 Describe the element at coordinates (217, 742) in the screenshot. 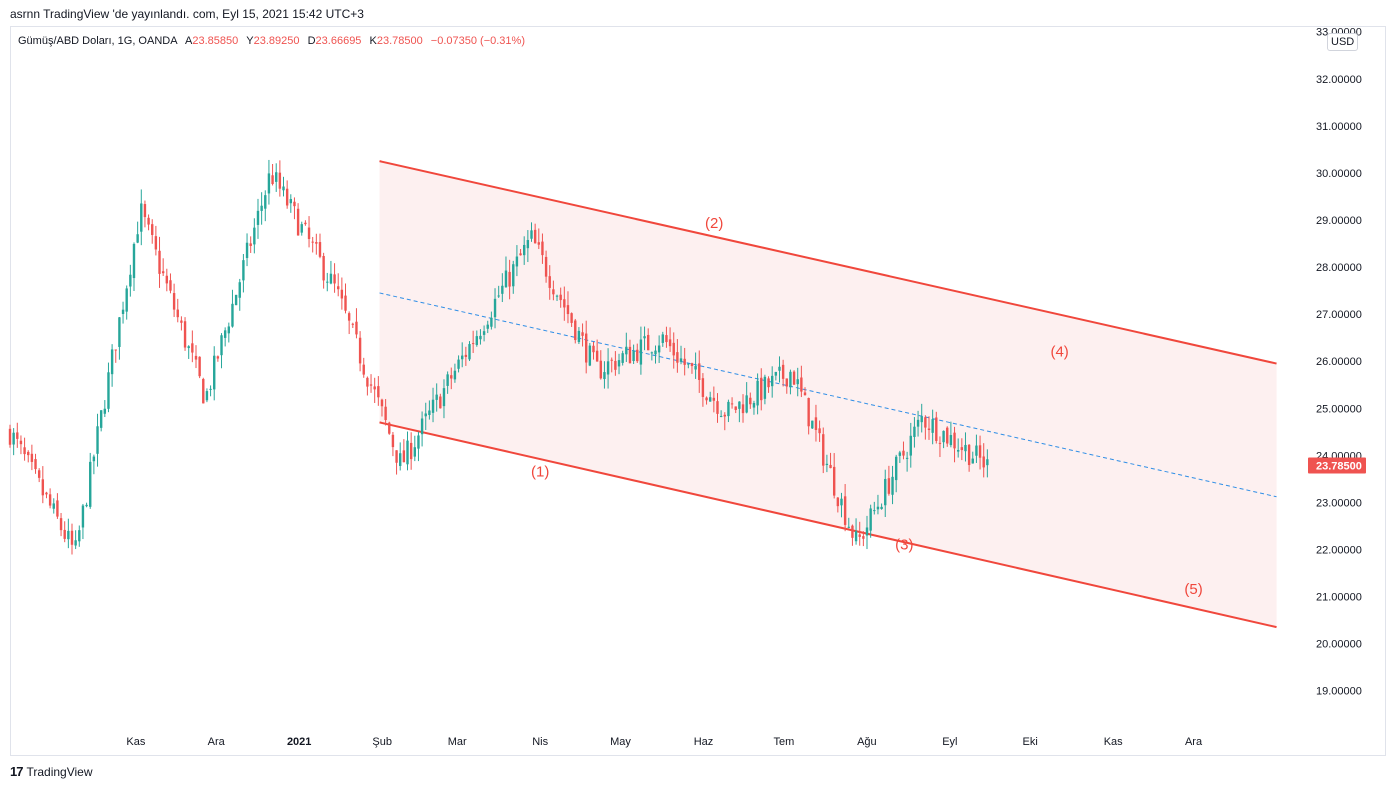

I see `x-tick-label: Ara` at that location.